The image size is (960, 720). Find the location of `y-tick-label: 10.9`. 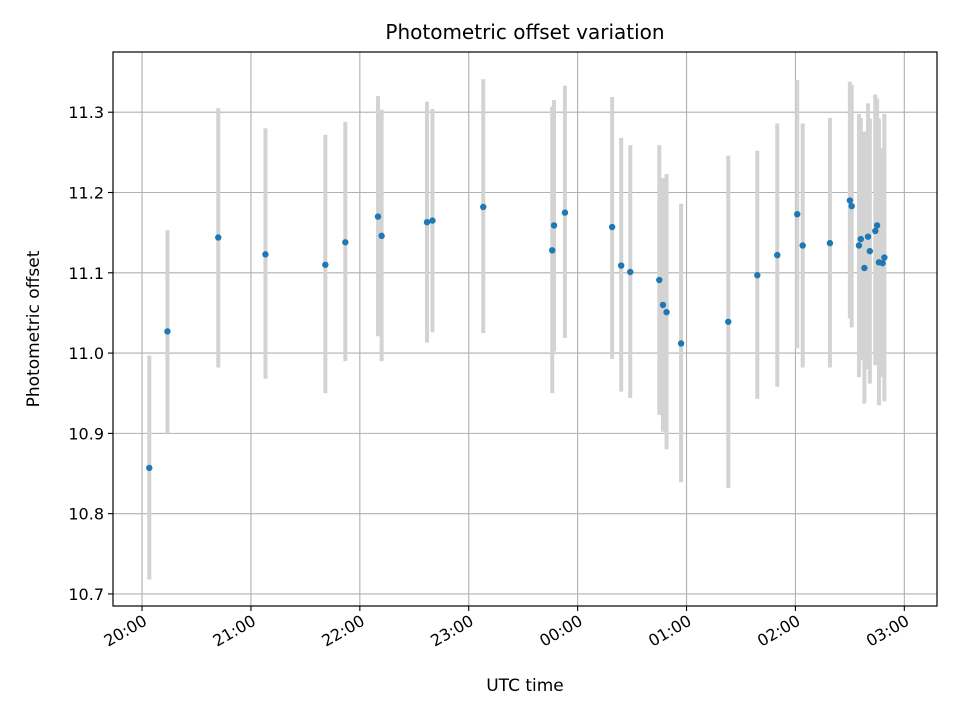

y-tick-label: 10.9 is located at coordinates (86, 433).